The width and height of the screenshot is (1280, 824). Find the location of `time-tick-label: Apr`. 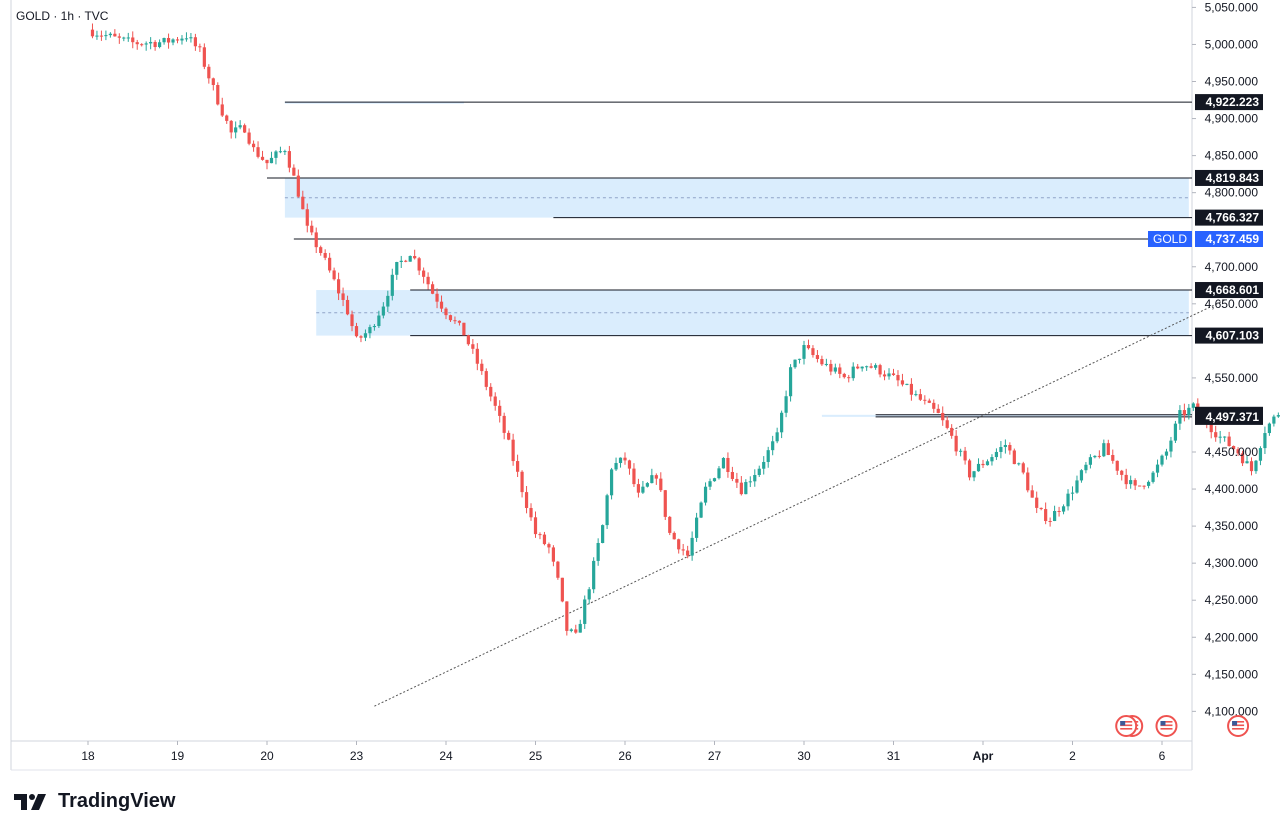

time-tick-label: Apr is located at coordinates (983, 756).